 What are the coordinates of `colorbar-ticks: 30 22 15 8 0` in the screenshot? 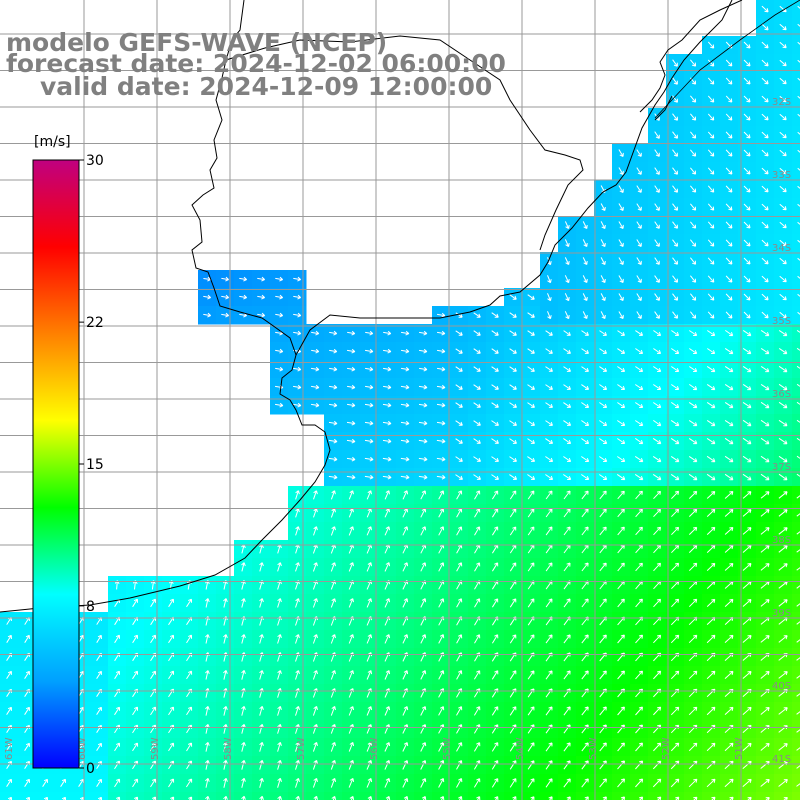 It's located at (91, 465).